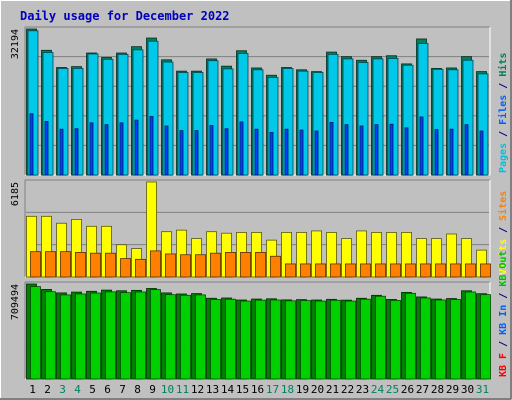  I want to click on x-tick-label-day-29: 29, so click(452, 389).